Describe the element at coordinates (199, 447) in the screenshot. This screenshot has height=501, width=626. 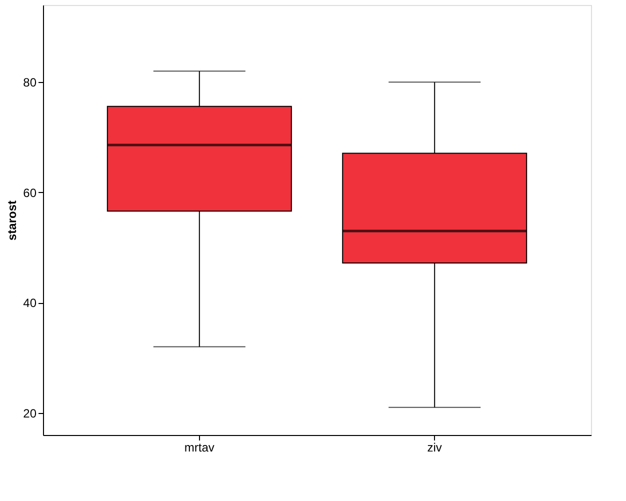
I see `x-tick-label: mrtav` at that location.